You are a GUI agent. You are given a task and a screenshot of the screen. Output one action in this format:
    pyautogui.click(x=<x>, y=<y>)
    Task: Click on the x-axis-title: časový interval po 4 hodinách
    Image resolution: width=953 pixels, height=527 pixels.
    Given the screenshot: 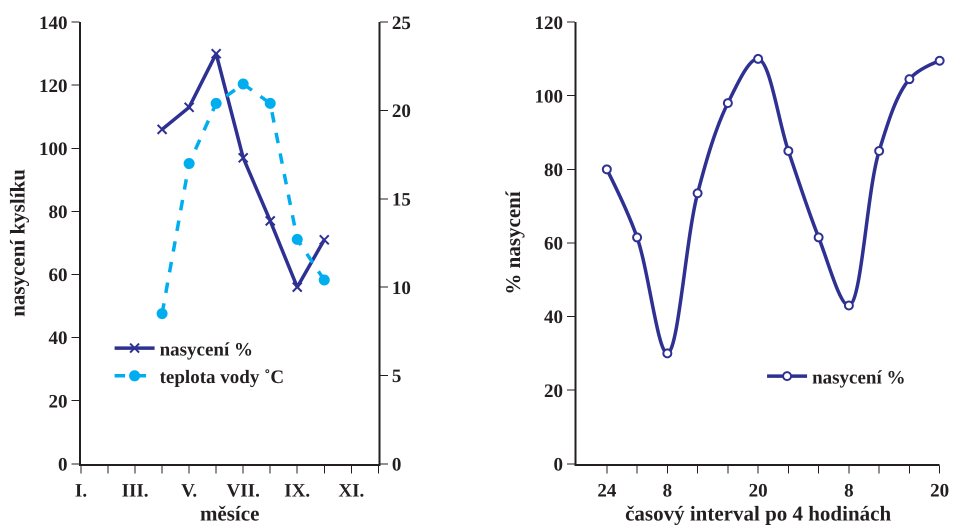 What is the action you would take?
    pyautogui.click(x=758, y=513)
    